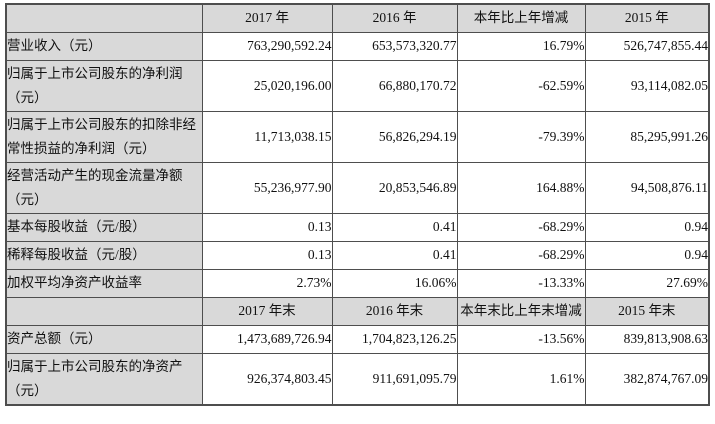  Describe the element at coordinates (521, 46) in the screenshot. I see `value-change: 16.79%` at that location.